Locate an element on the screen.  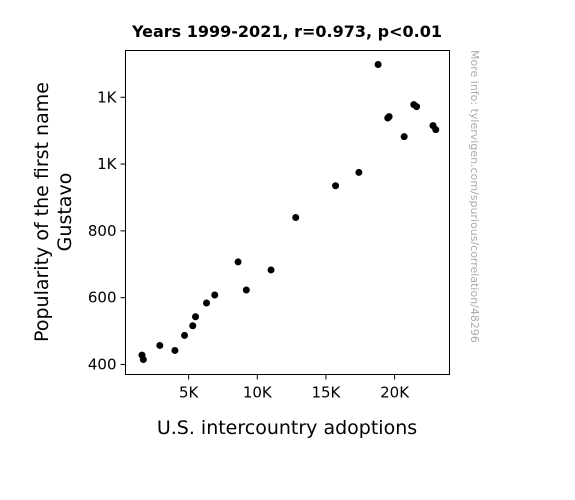
y-axis: 400 600 800 1K 1K is located at coordinates (107, 230).